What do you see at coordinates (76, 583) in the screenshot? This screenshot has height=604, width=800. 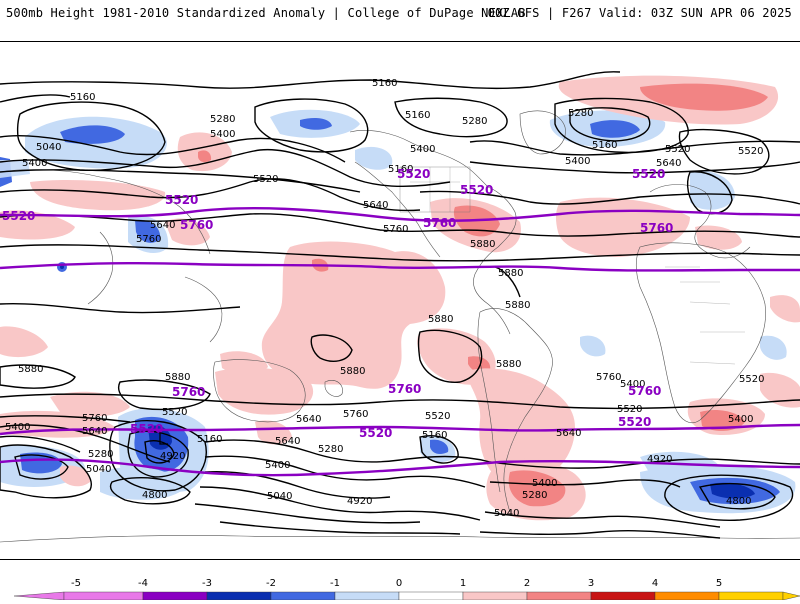 I see `colorbar-tick: -5` at bounding box center [76, 583].